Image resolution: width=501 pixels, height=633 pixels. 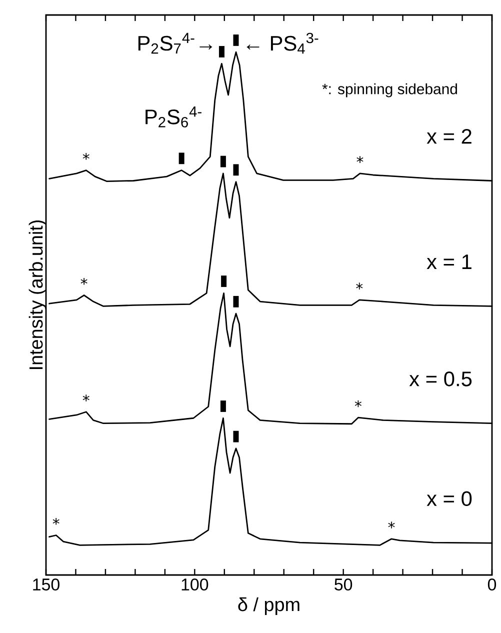 What do you see at coordinates (269, 606) in the screenshot?
I see `x-axis-title: δ / ppm` at bounding box center [269, 606].